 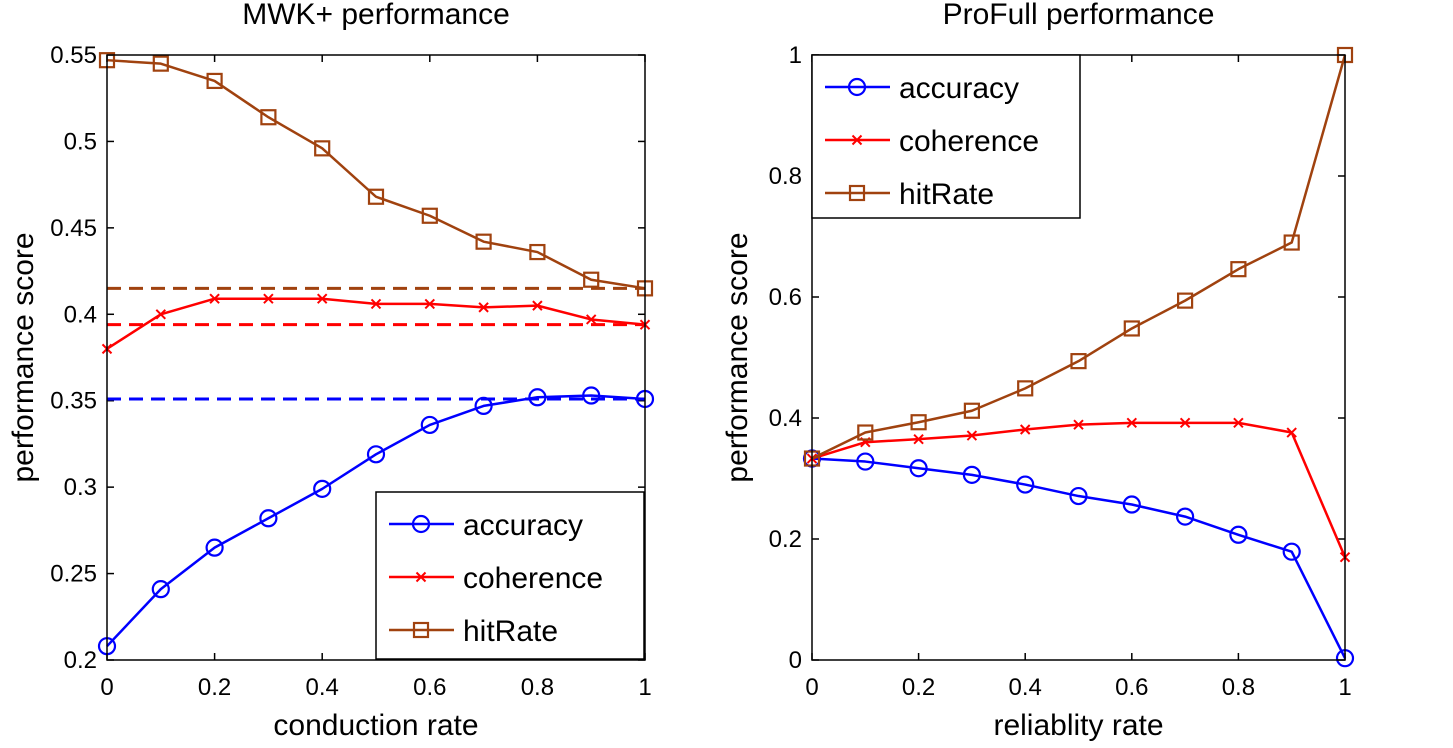 I want to click on x-axis-label: reliablity rate, so click(x=1078, y=725).